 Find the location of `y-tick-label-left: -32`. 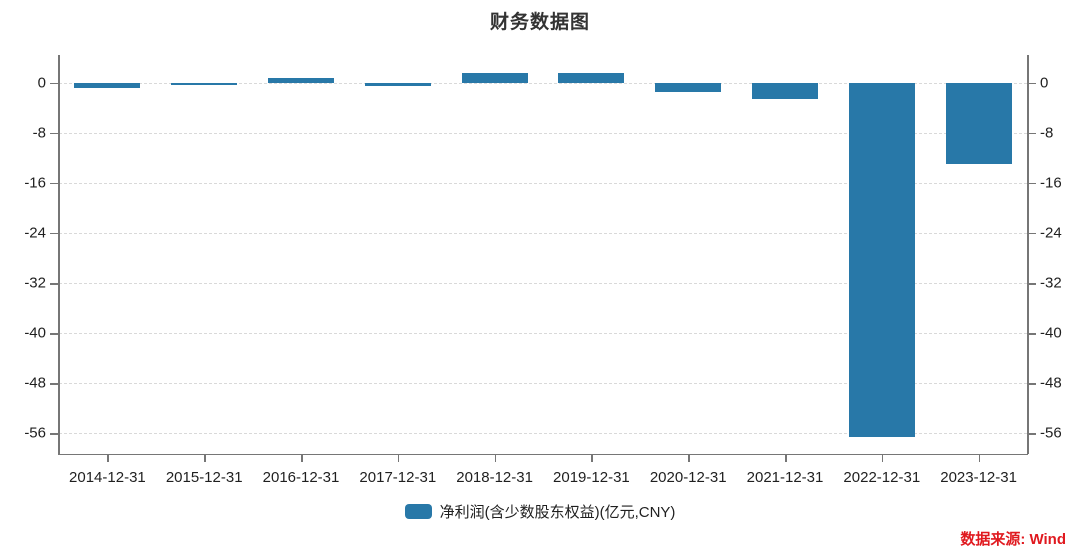

y-tick-label-left: -32 is located at coordinates (35, 283).